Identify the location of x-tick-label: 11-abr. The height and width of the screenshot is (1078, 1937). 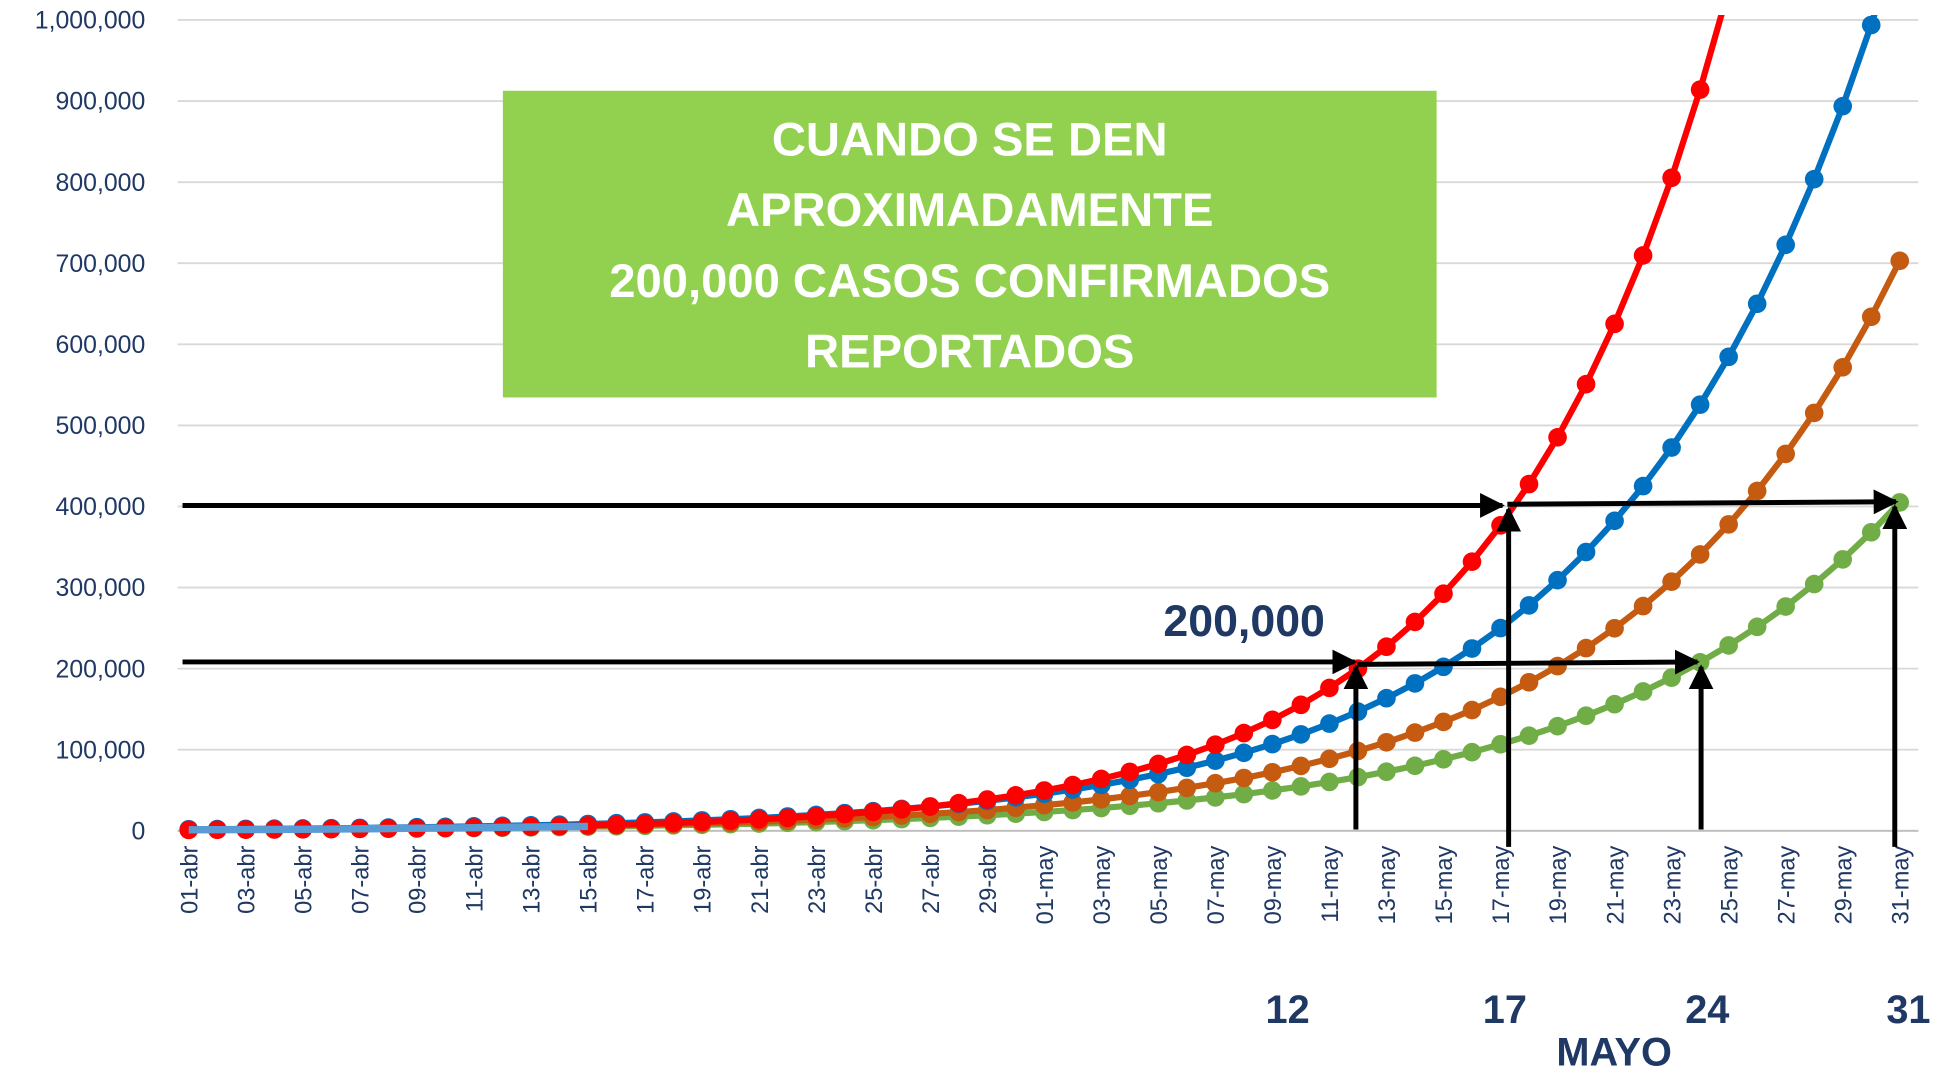
(475, 879).